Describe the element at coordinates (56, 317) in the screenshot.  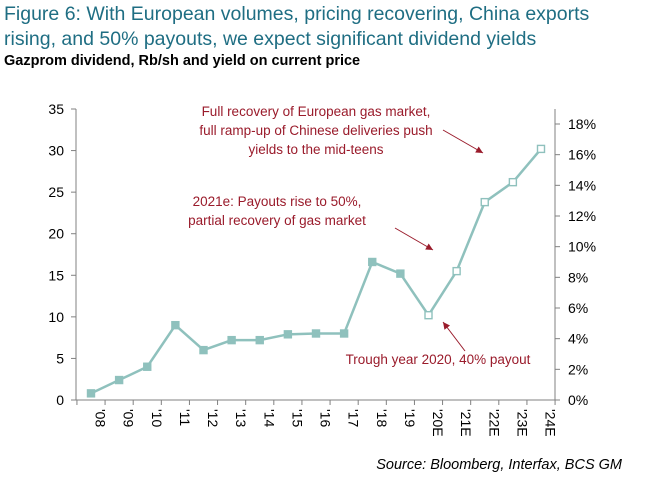
I see `left-y-tick-label: 10` at that location.